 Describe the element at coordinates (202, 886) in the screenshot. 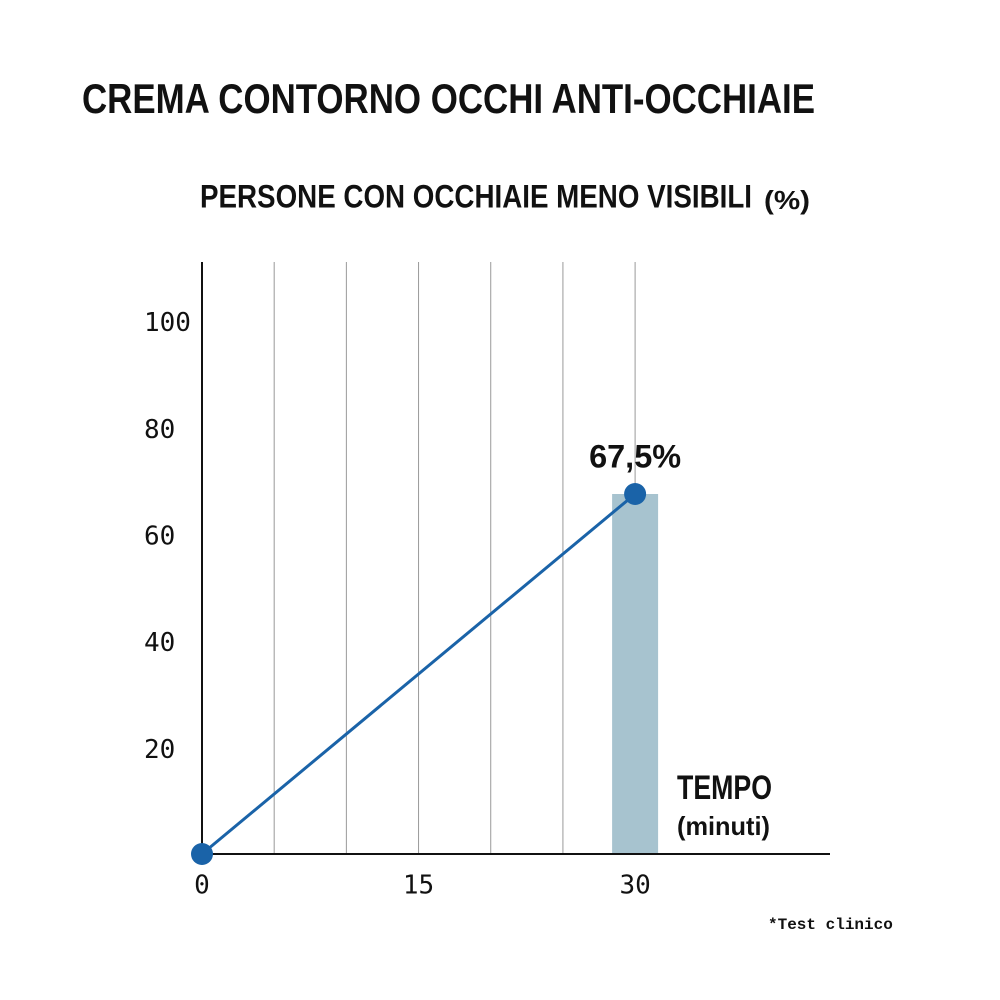

I see `x-tick-label: 0` at that location.